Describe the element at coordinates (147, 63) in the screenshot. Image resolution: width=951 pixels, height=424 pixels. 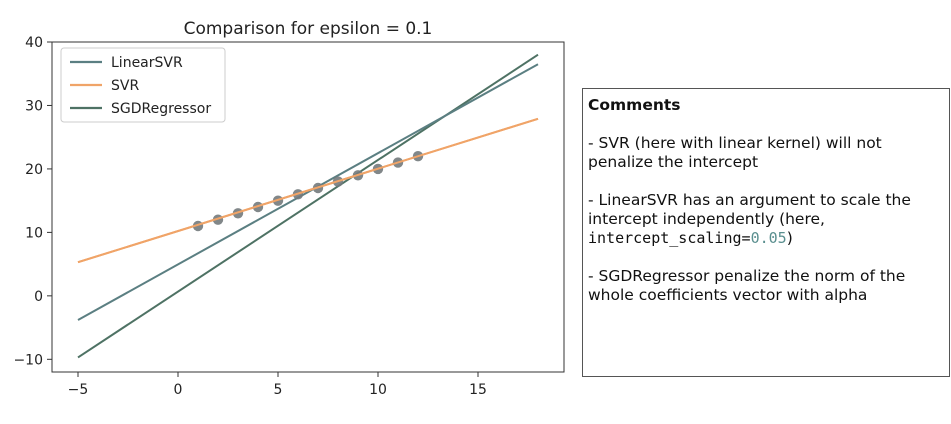
I see `legend-label-linearsvr: LinearSVR` at that location.